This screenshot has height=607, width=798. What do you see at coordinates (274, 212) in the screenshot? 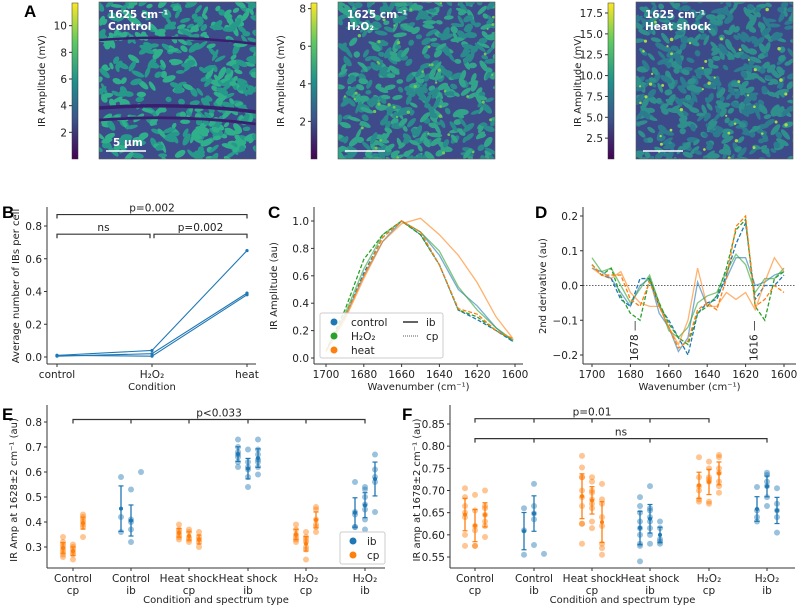
I see `panel-label-c: C` at bounding box center [274, 212].